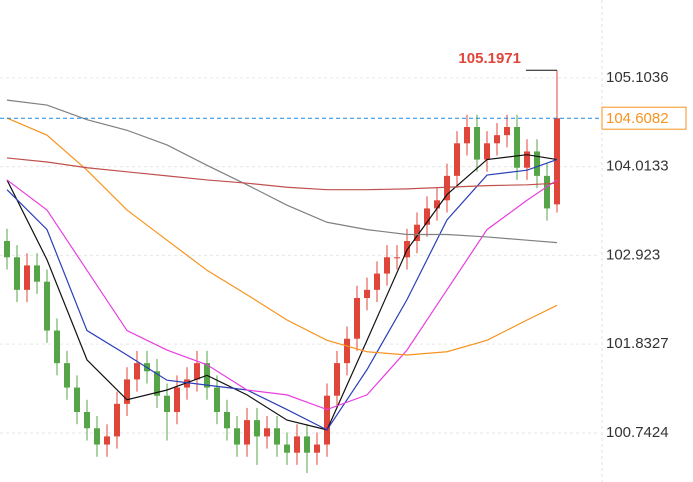 This screenshot has width=693, height=482. Describe the element at coordinates (633, 254) in the screenshot. I see `y-tick-label: 102.923` at that location.